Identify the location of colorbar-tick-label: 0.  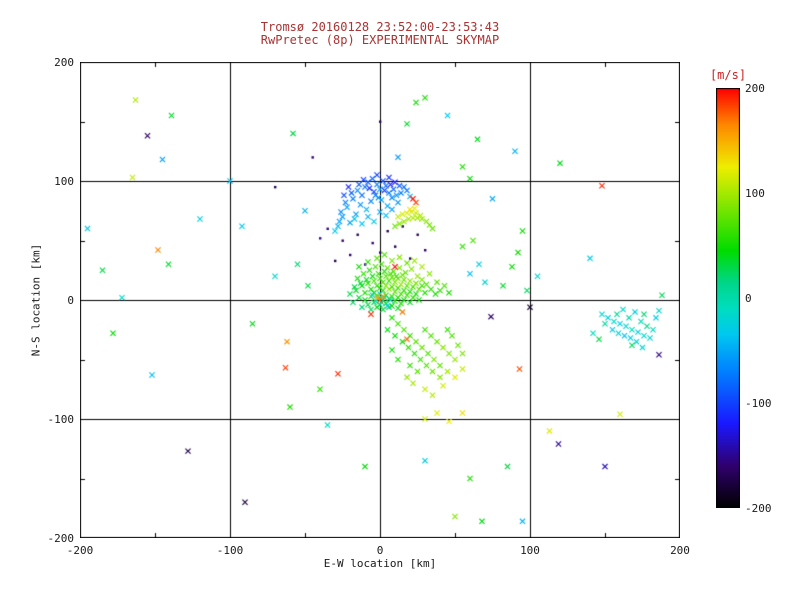
(748, 298).